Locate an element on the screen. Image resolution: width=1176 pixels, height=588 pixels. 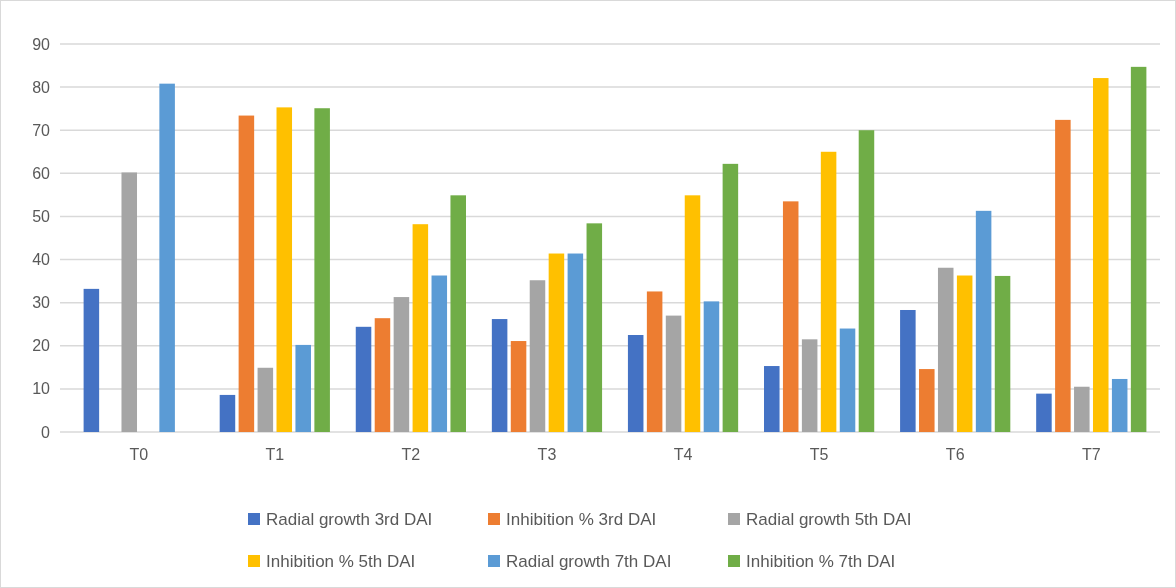
y-tick-label: 50 is located at coordinates (41, 217).